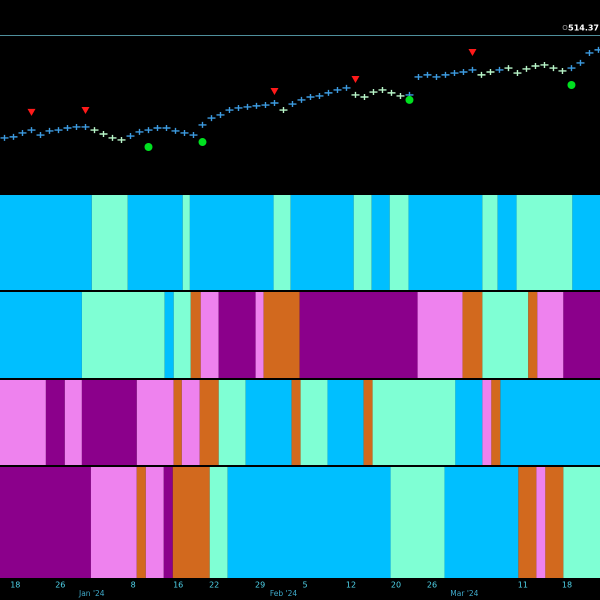 This screenshot has width=600, height=600. What do you see at coordinates (133, 585) in the screenshot?
I see `x-tick-label: 8` at bounding box center [133, 585].